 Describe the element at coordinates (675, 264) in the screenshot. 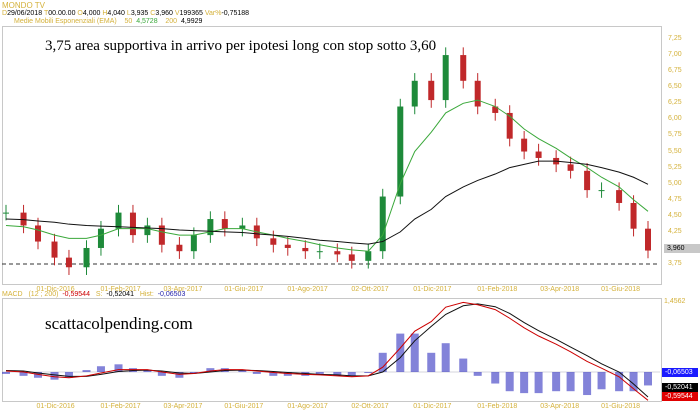

I see `y-tick-label: 3,75` at that location.